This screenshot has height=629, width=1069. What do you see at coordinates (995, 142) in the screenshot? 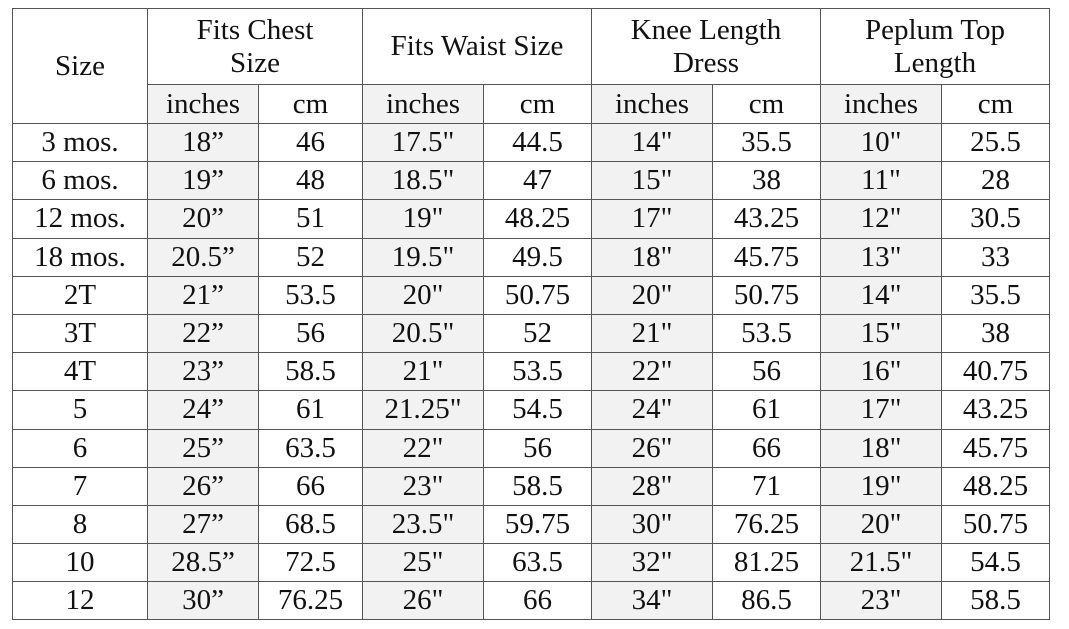
I see `cm-cell: 25.5` at bounding box center [995, 142].